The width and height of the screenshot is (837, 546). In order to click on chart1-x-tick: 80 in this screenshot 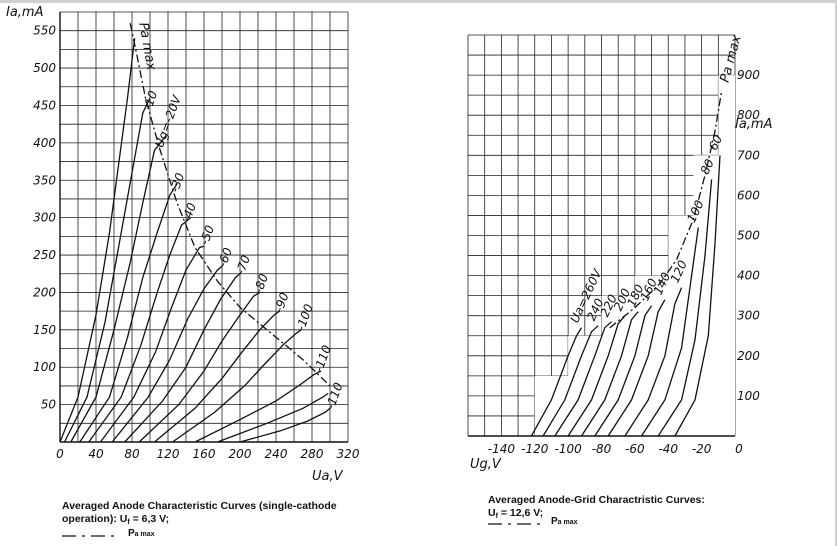, I will do `click(132, 454)`.